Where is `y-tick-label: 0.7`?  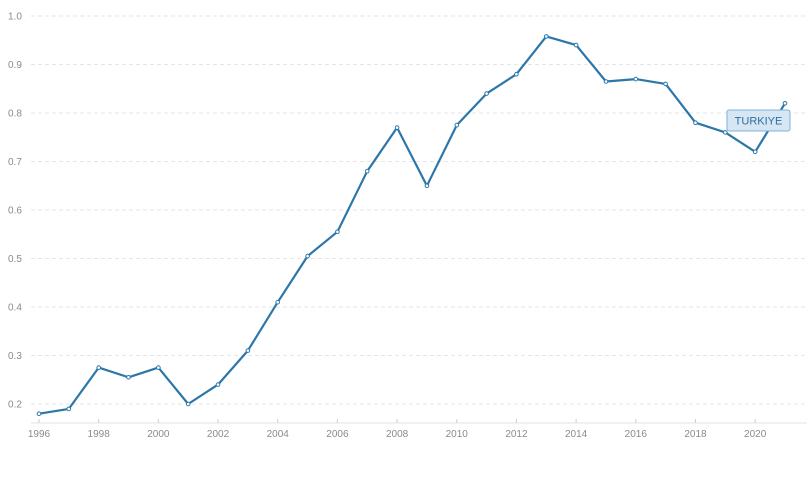
y-tick-label: 0.7 is located at coordinates (15, 162).